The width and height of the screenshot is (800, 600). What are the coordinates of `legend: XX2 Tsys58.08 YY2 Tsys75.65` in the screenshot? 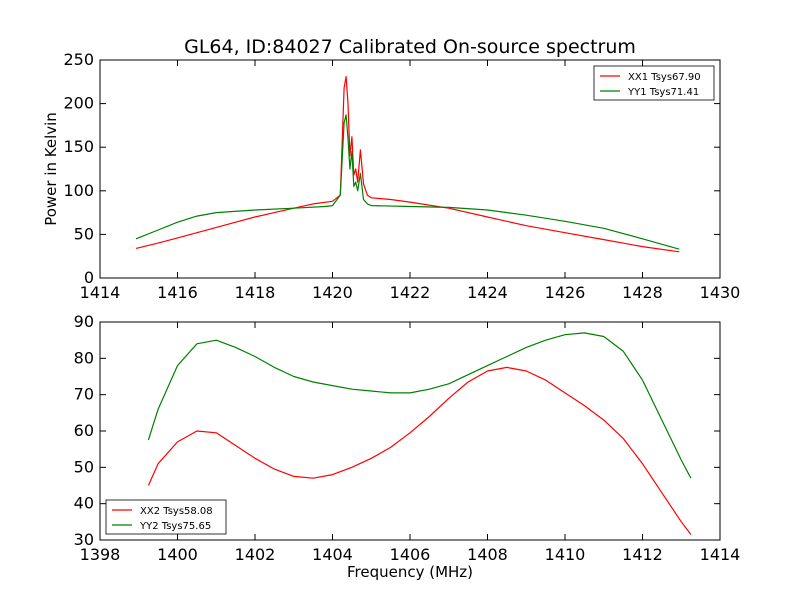 It's located at (166, 517).